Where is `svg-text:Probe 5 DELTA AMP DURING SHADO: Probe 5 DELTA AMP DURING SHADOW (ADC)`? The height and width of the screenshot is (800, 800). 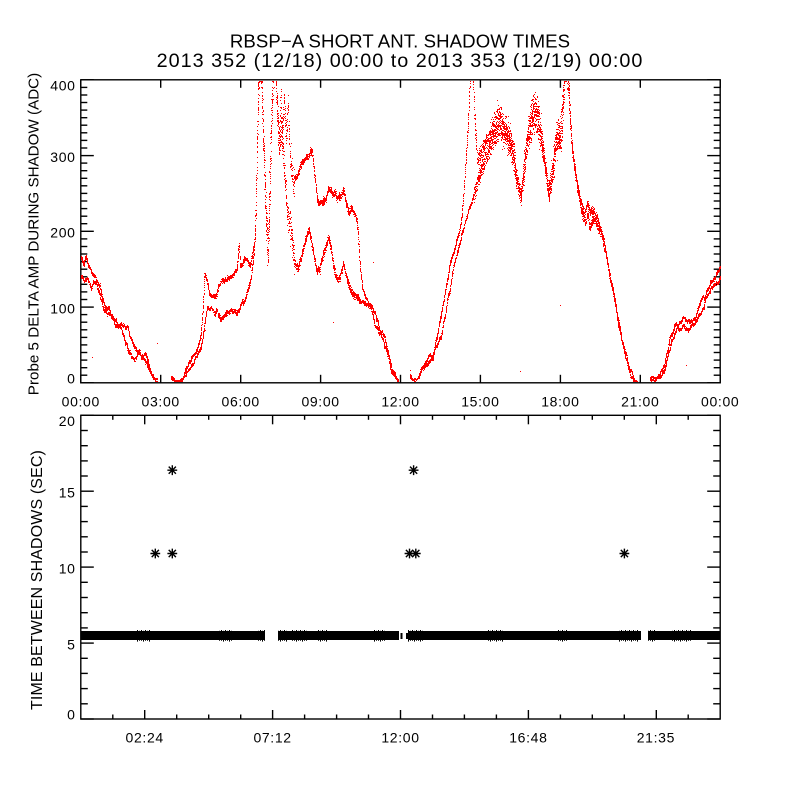
svg-text:Probe 5 DELTA AMP DURING SHADO: Probe 5 DELTA AMP DURING SHADOW (ADC) is located at coordinates (34, 234).